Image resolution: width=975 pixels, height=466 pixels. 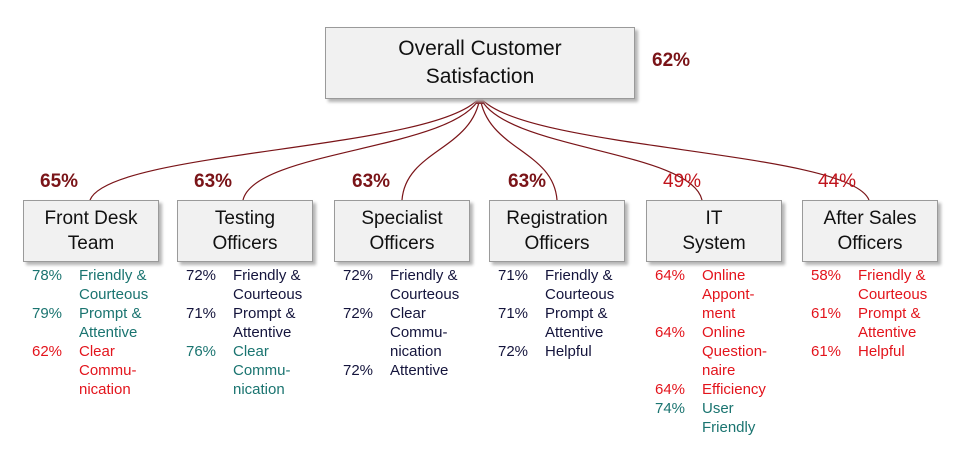 I want to click on metric-score: 78%, so click(x=47, y=275).